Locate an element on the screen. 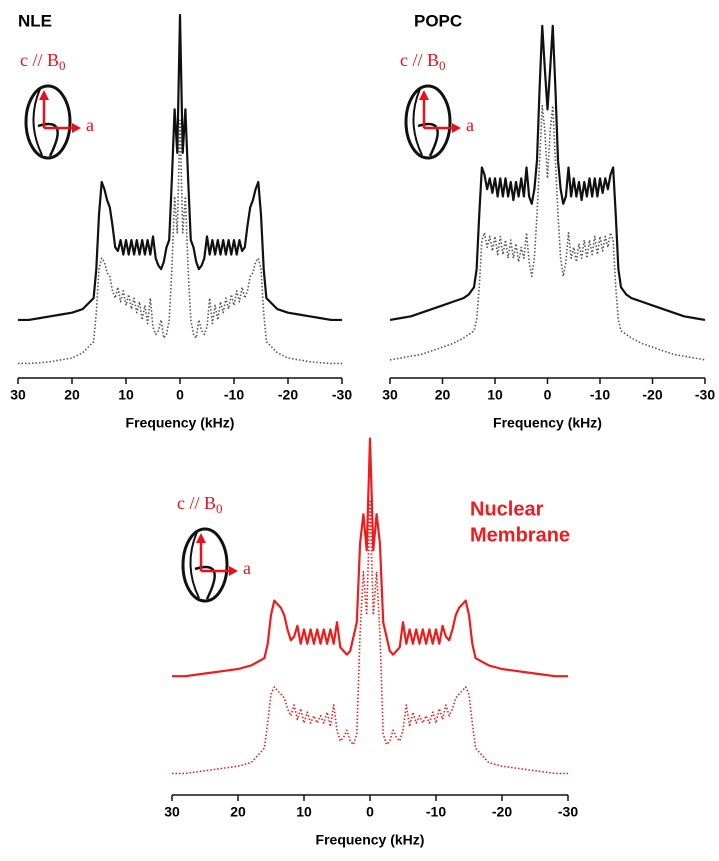  annotation: Nuclear is located at coordinates (507, 509).